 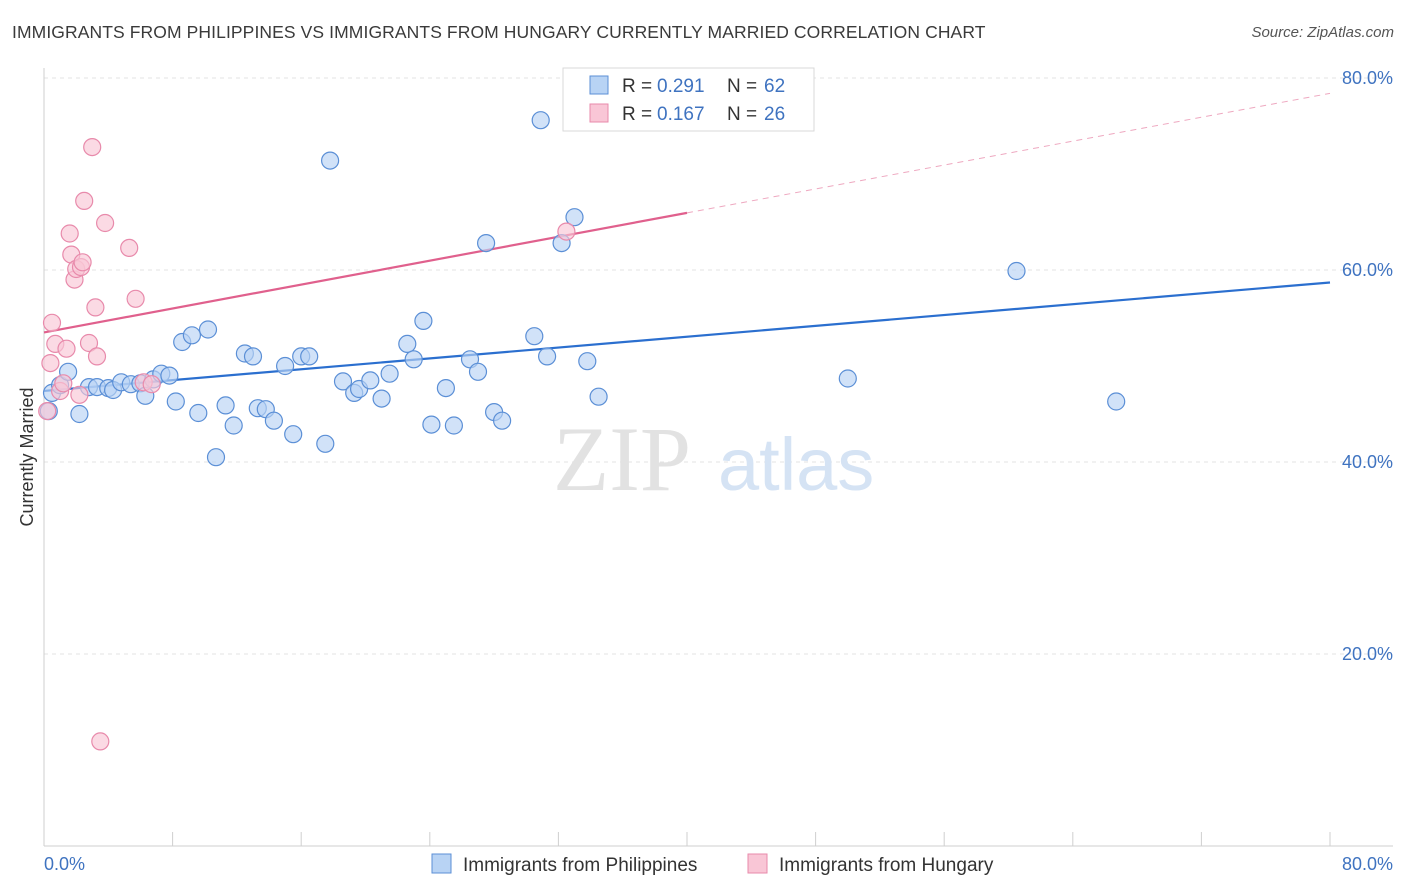 I want to click on trend-line-philippines, so click(x=687, y=337).